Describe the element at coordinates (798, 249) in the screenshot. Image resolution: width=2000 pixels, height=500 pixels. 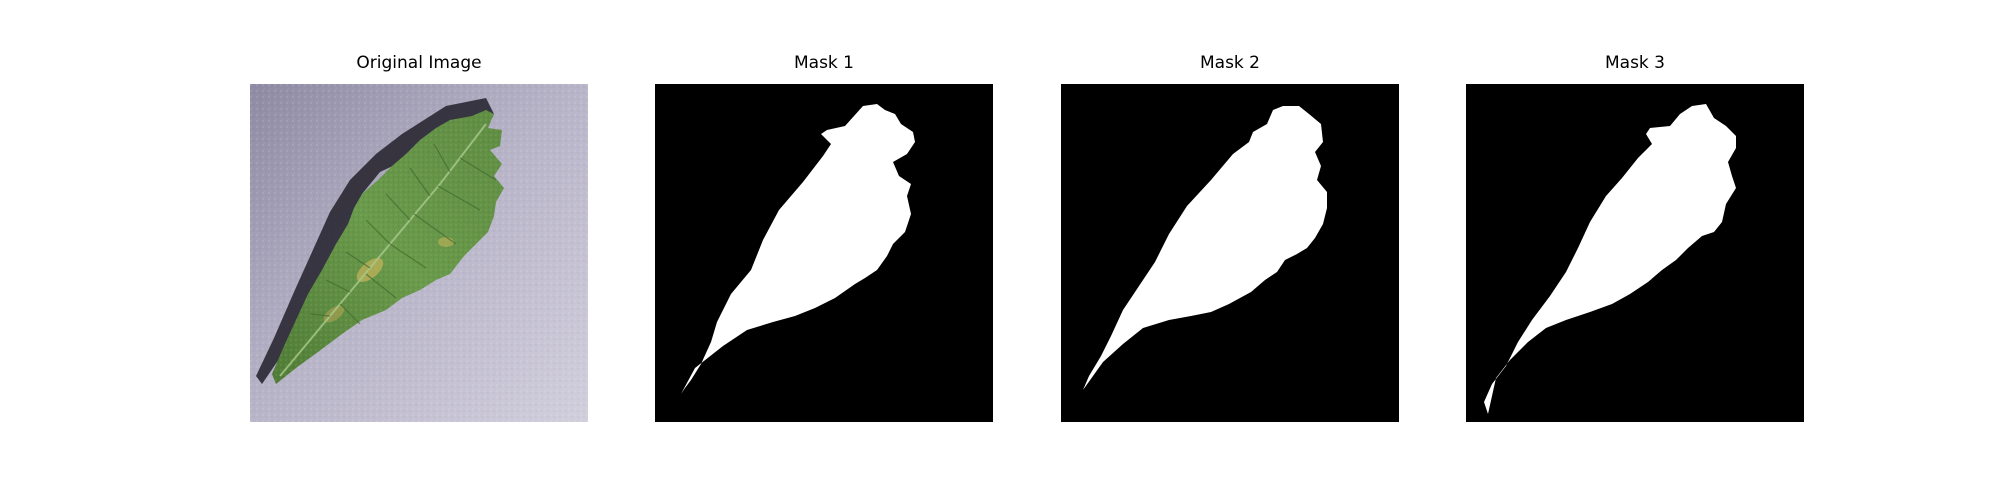
I see `mask-1-leaf-region` at that location.